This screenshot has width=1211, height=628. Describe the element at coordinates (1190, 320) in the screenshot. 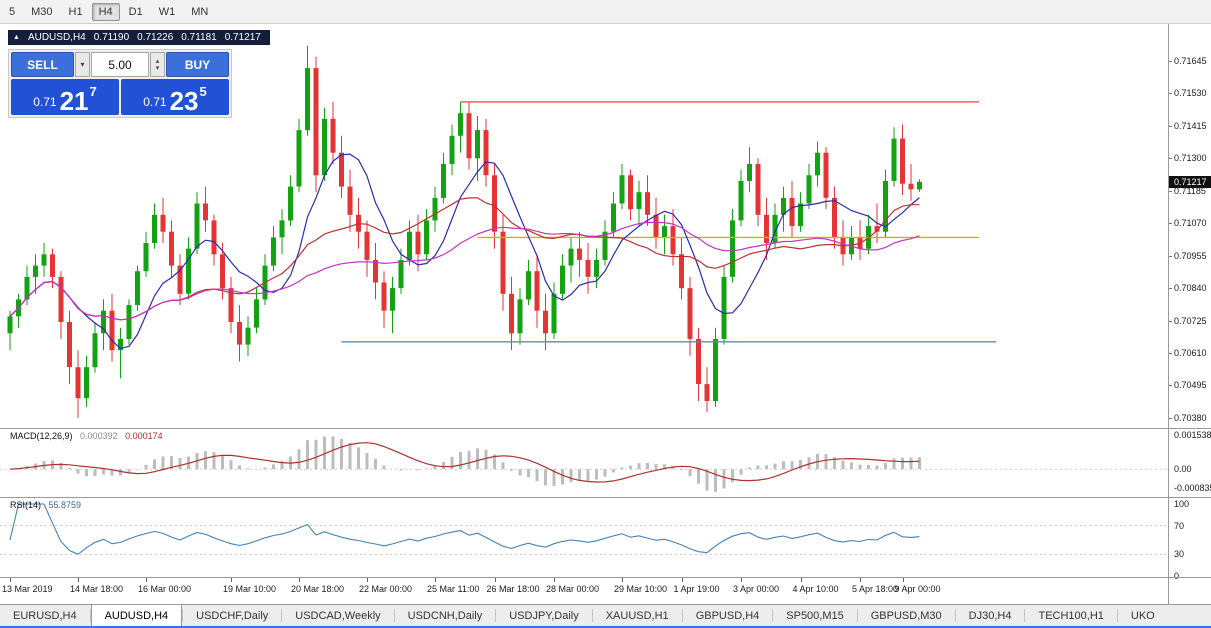

I see `price-axis-label: 0.70725` at that location.